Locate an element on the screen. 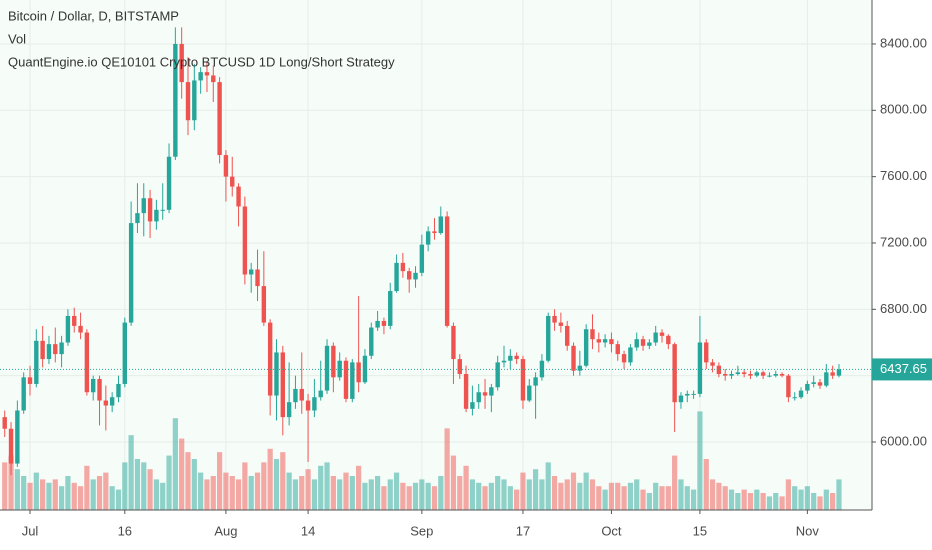 The image size is (932, 550). x-tick-label: 14 is located at coordinates (308, 530).